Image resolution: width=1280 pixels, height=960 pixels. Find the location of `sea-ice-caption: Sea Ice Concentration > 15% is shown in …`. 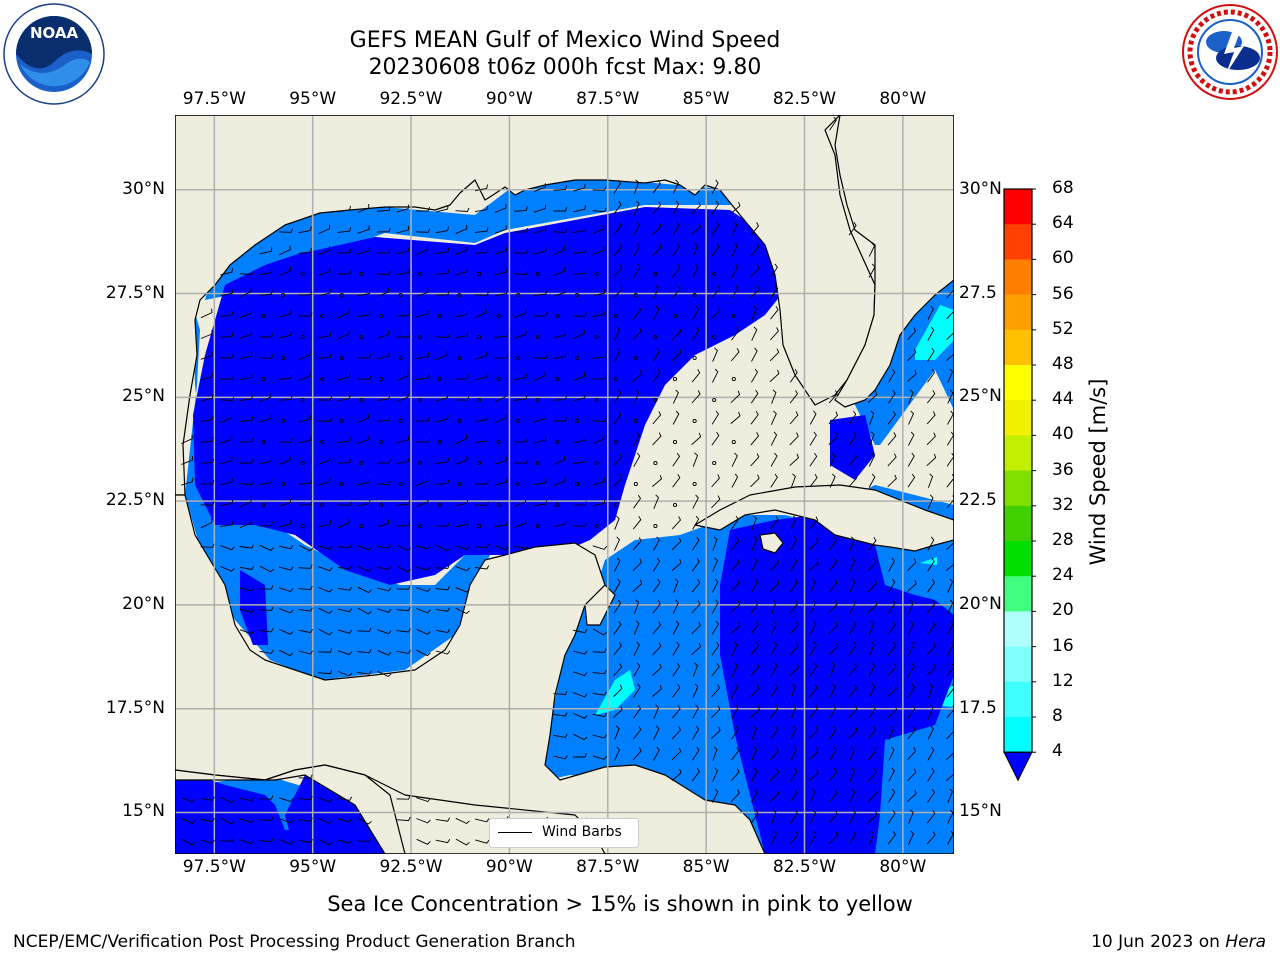

sea-ice-caption: Sea Ice Concentration > 15% is shown in … is located at coordinates (620, 904).